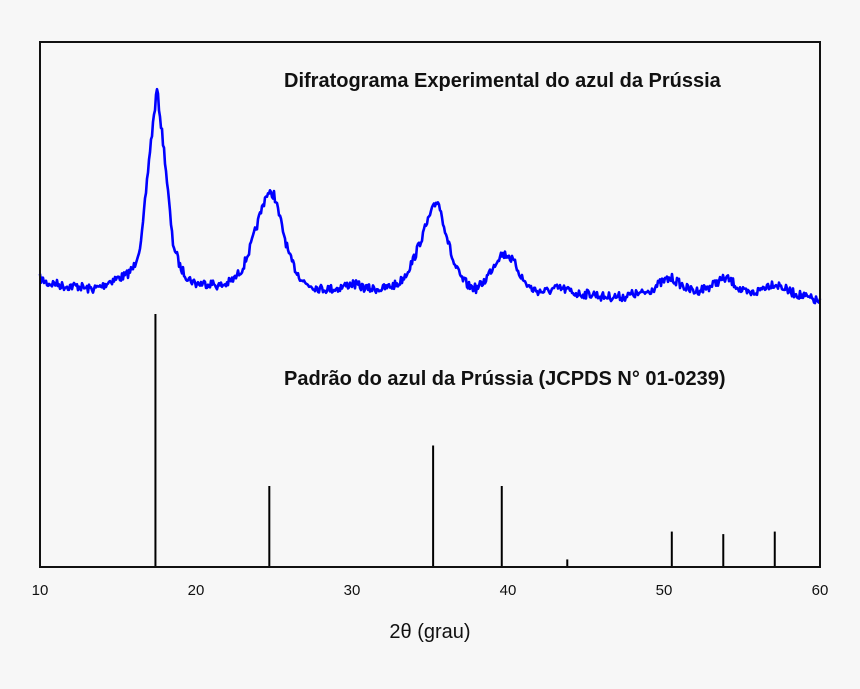 This screenshot has height=689, width=860. What do you see at coordinates (196, 590) in the screenshot?
I see `x-tick-label: 20` at bounding box center [196, 590].